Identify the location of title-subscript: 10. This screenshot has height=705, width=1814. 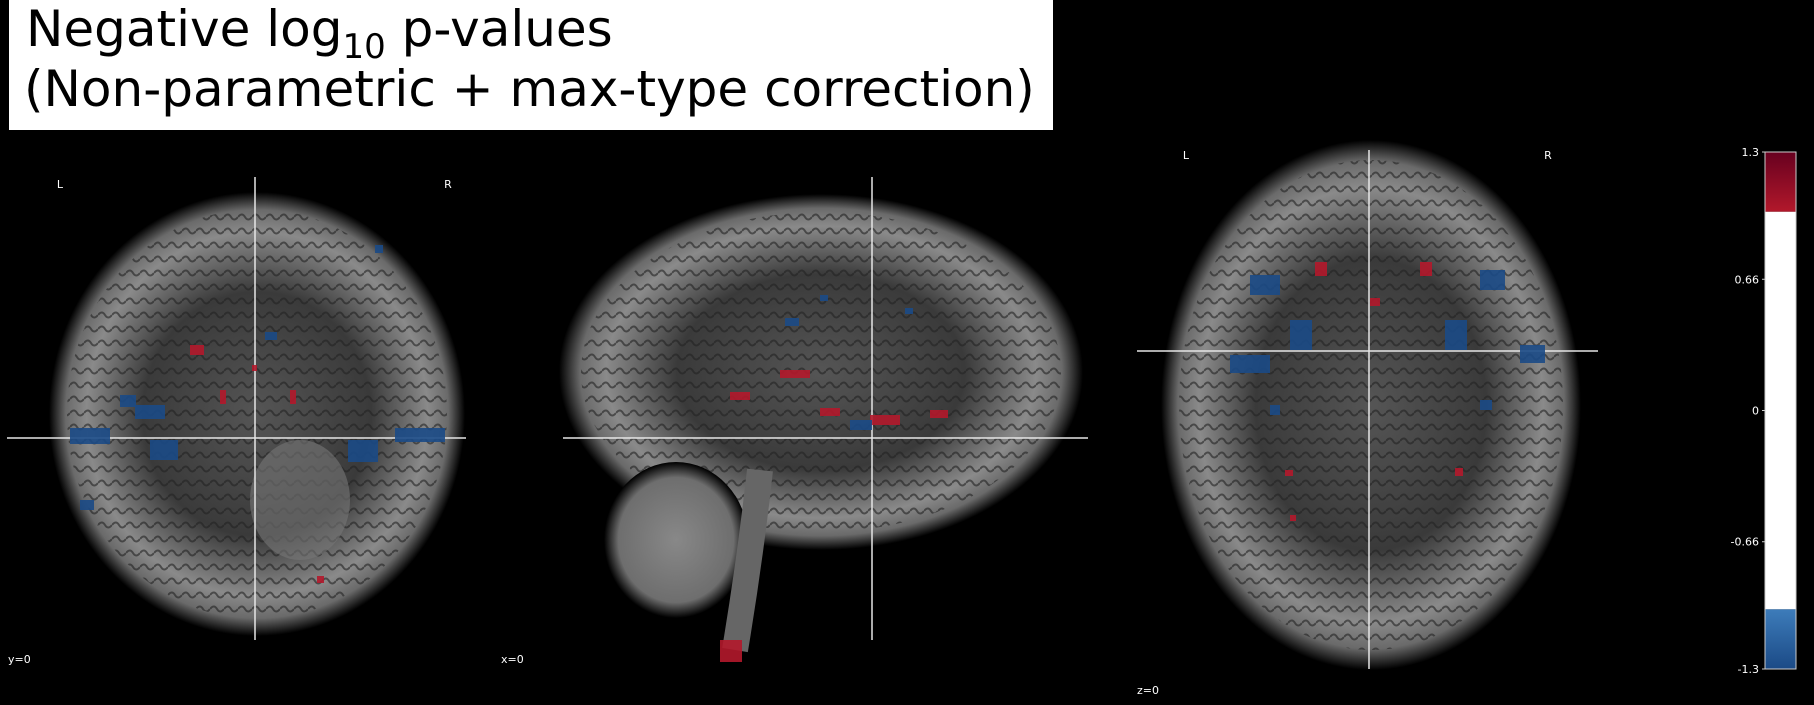
(364, 47).